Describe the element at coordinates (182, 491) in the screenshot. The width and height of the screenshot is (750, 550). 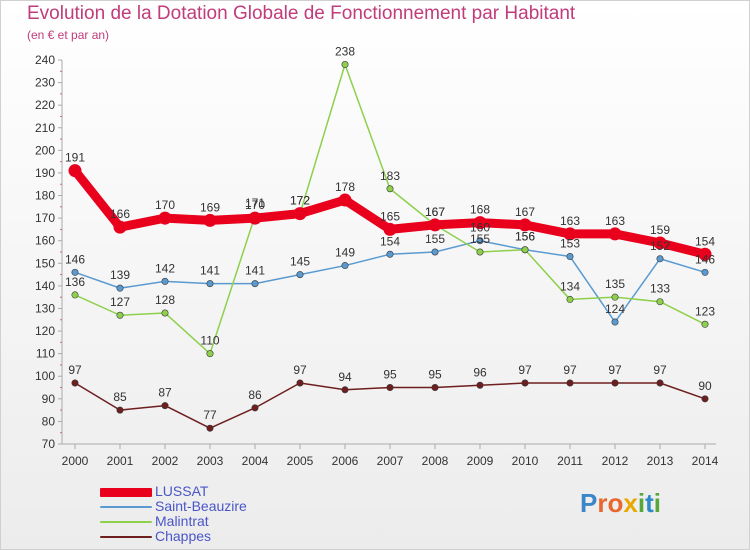
I see `legend-label: LUSSAT` at that location.